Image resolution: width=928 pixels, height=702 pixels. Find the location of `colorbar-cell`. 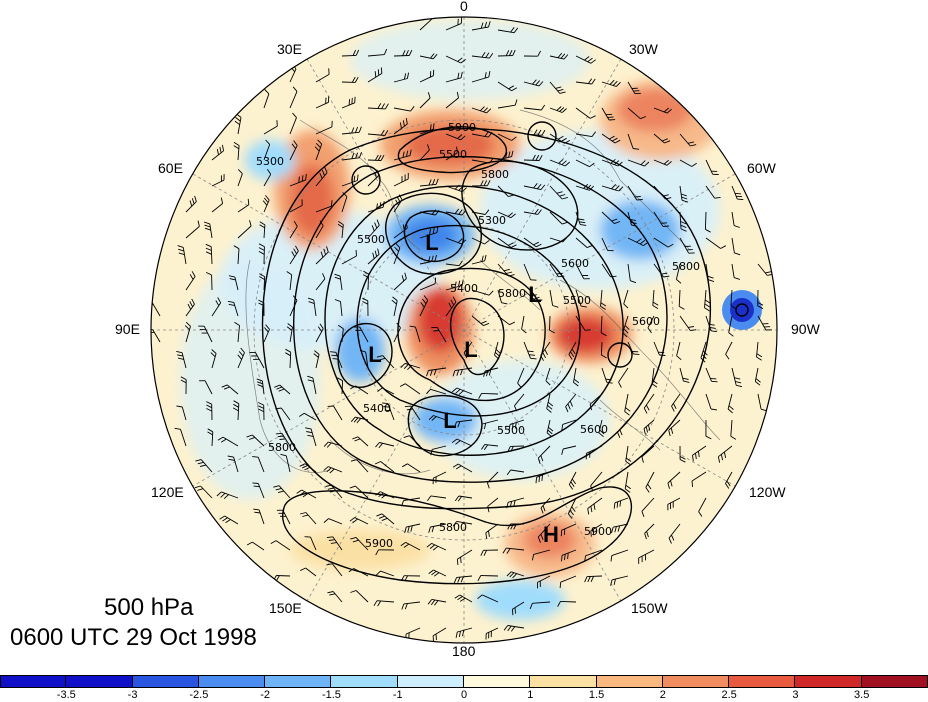

colorbar-cell is located at coordinates (629, 681).